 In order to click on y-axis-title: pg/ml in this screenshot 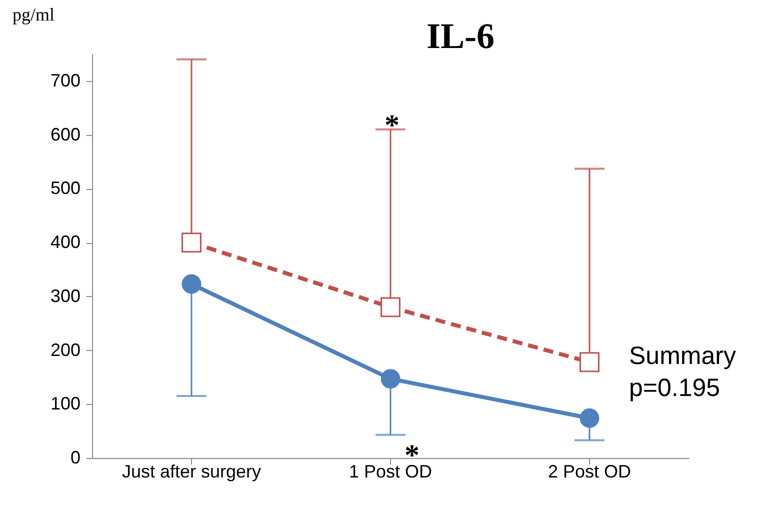, I will do `click(33, 14)`.